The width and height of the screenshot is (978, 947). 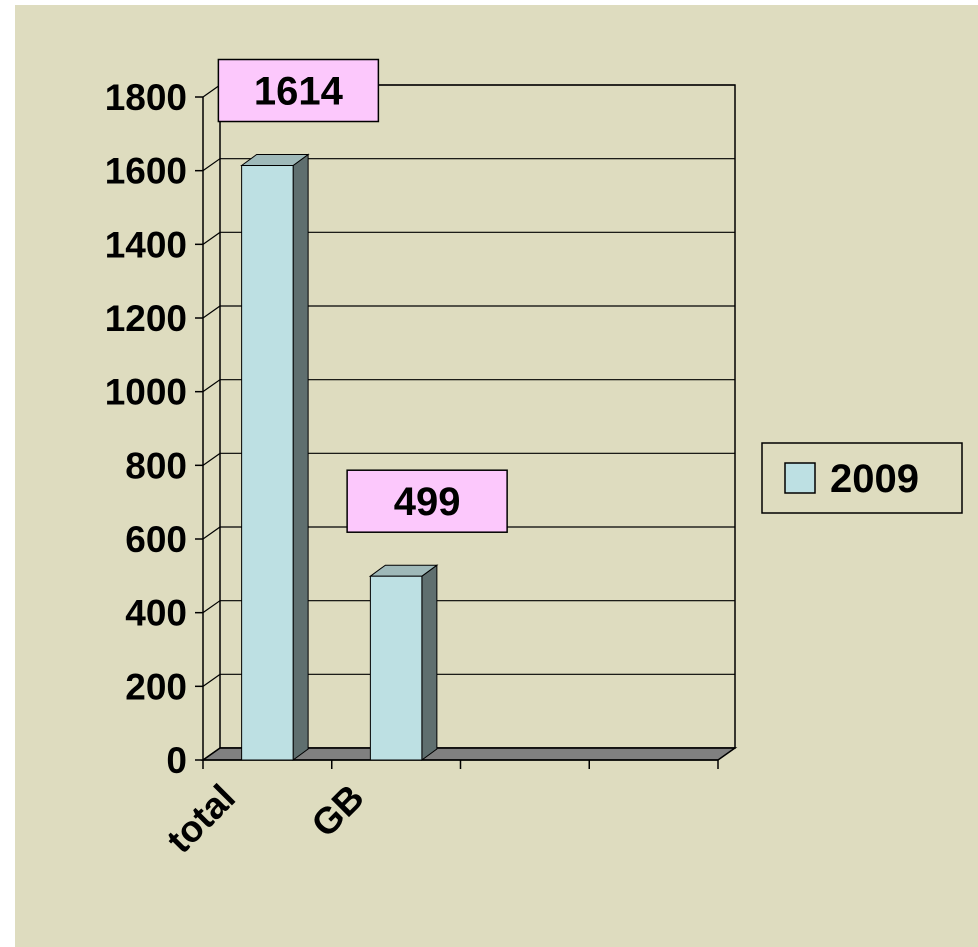 I want to click on data-label: 499, so click(x=427, y=502).